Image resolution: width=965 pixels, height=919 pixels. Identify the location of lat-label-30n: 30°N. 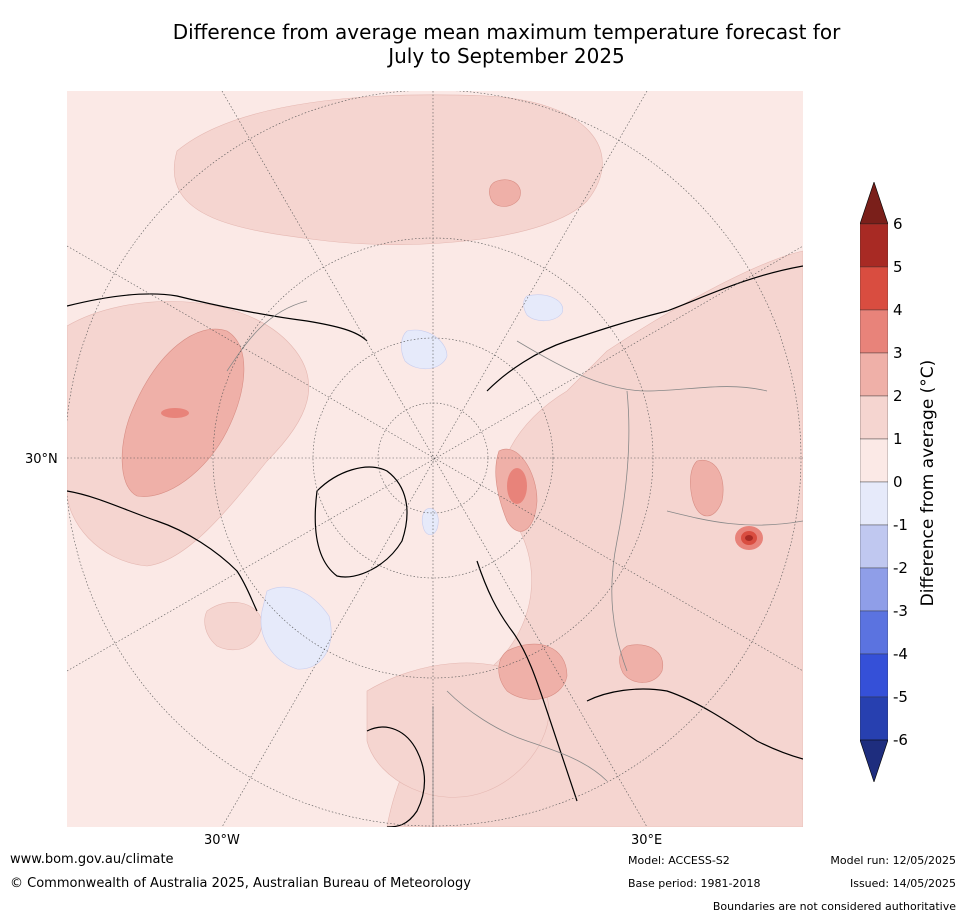
(41, 459).